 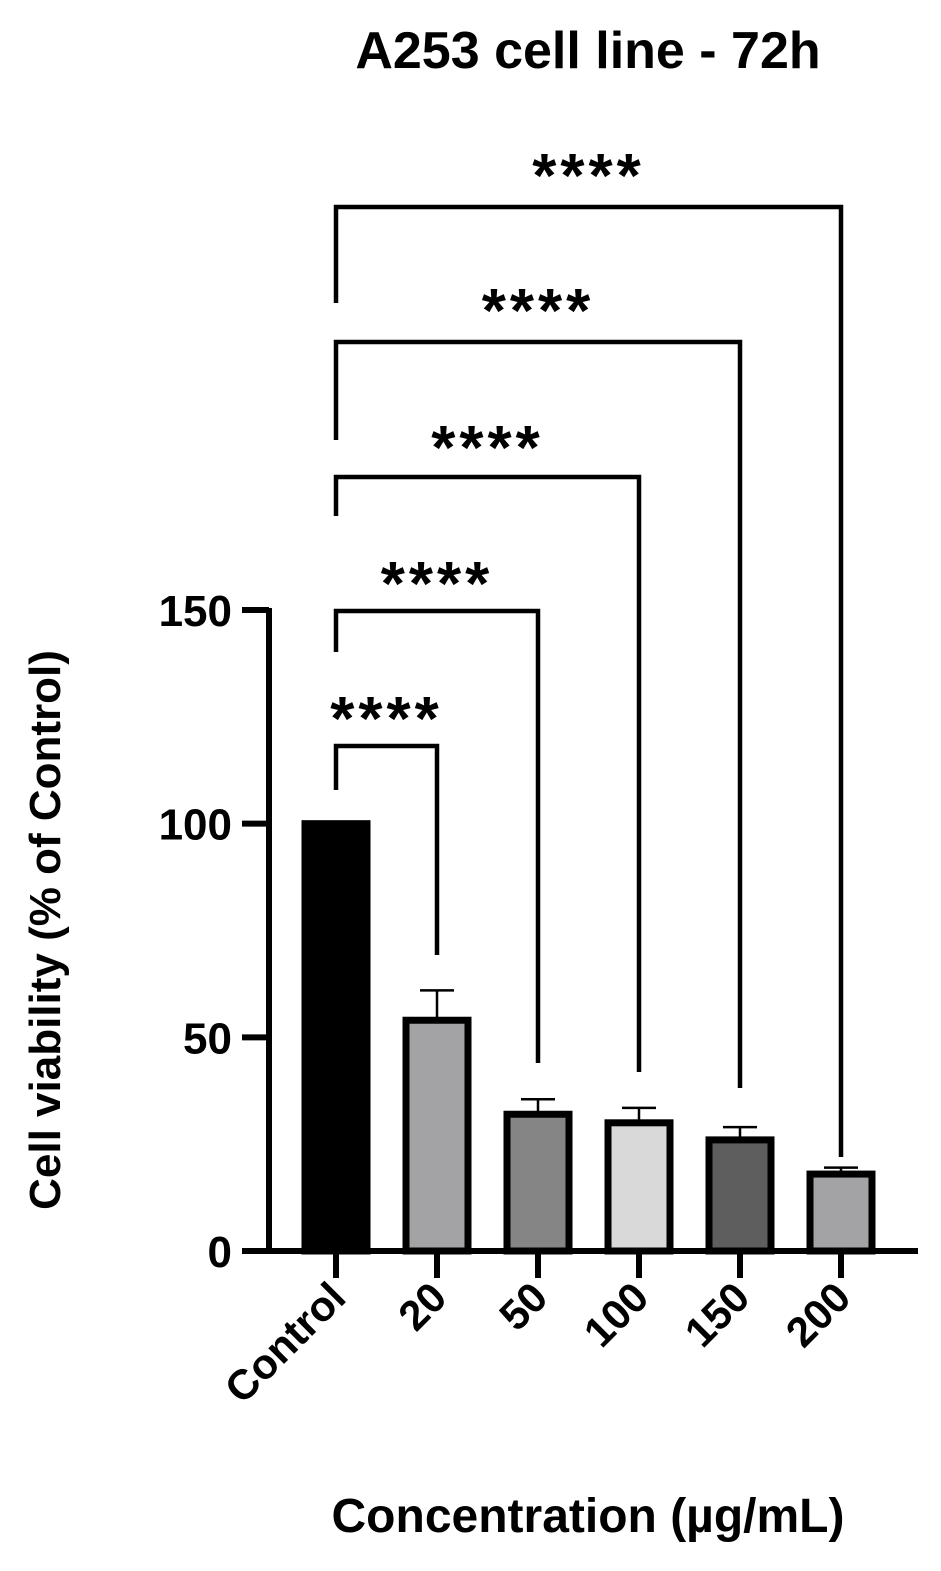 What do you see at coordinates (818, 1314) in the screenshot?
I see `x-tick-label: 200` at bounding box center [818, 1314].